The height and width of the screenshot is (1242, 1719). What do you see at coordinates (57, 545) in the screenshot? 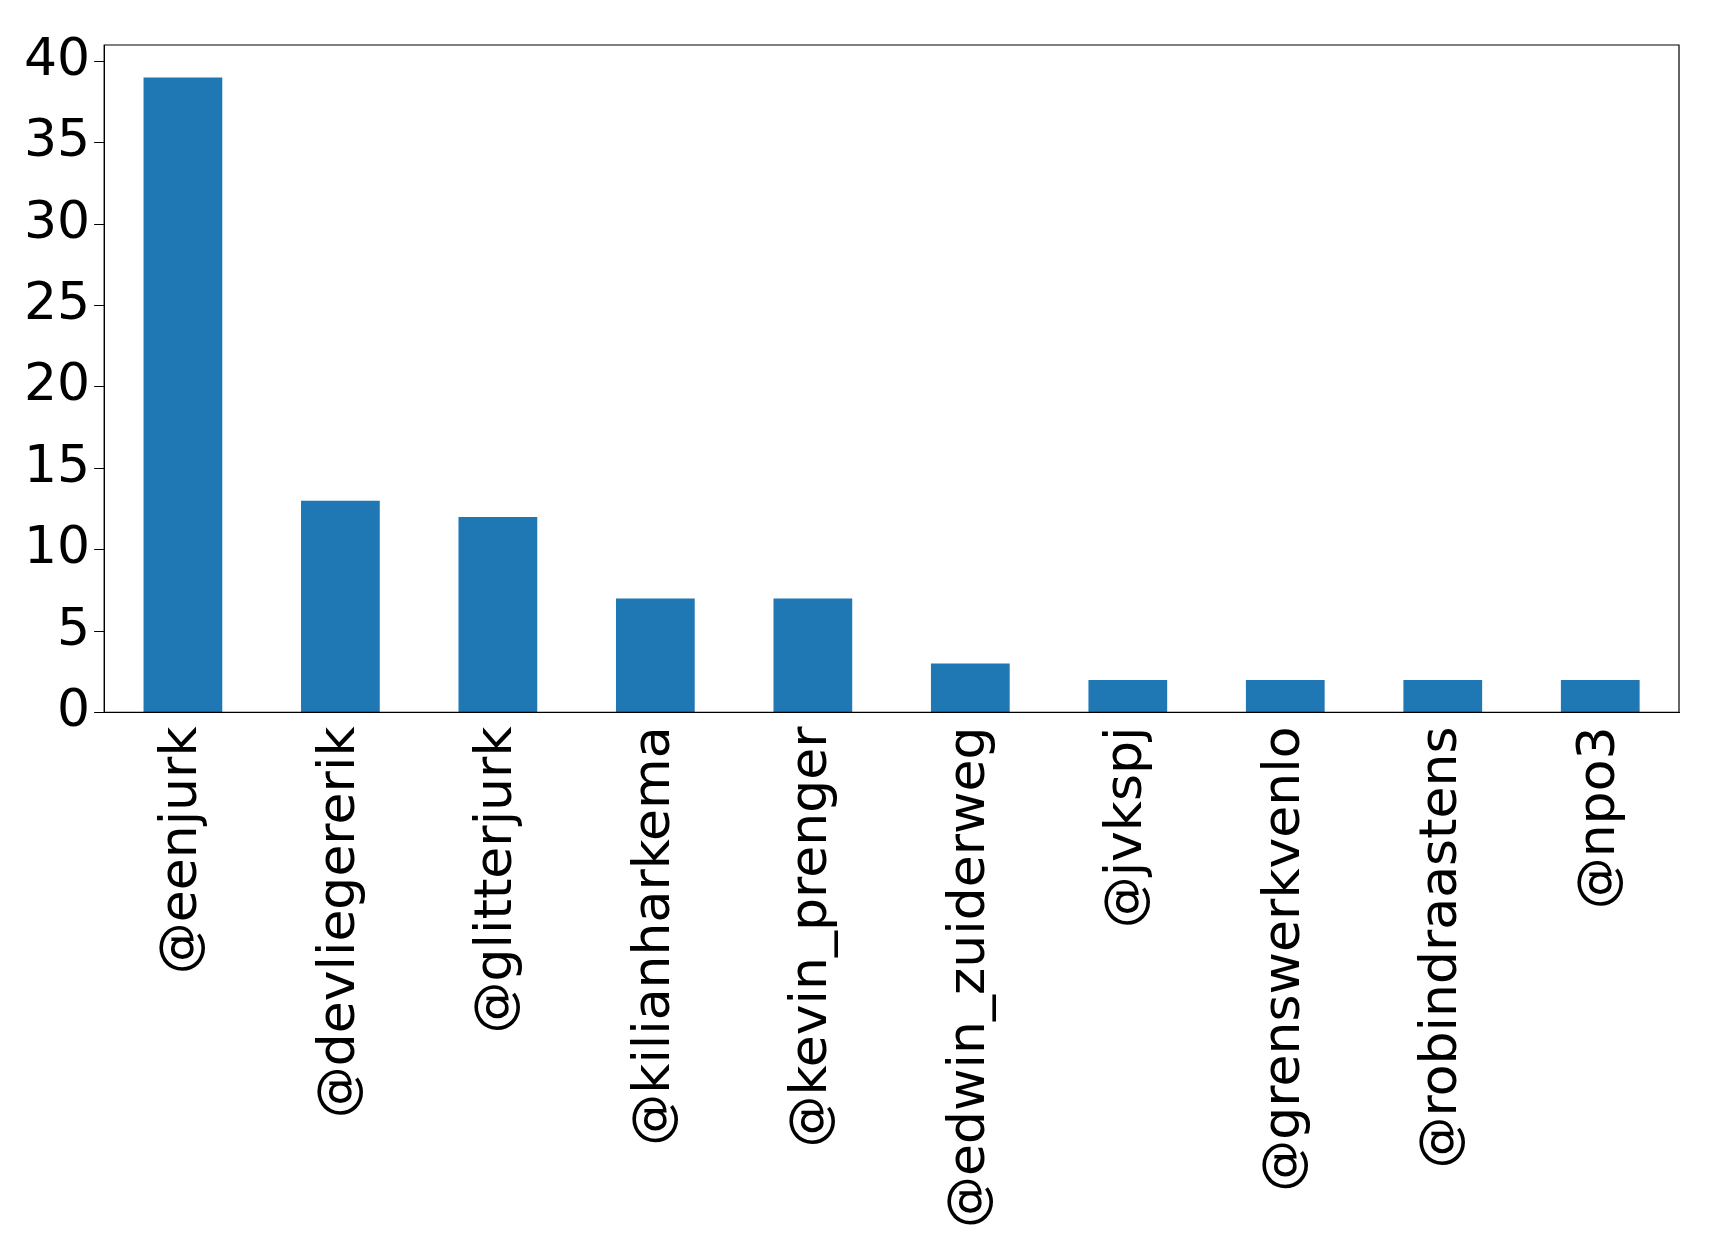
I see `y-tick-label: 10` at bounding box center [57, 545].